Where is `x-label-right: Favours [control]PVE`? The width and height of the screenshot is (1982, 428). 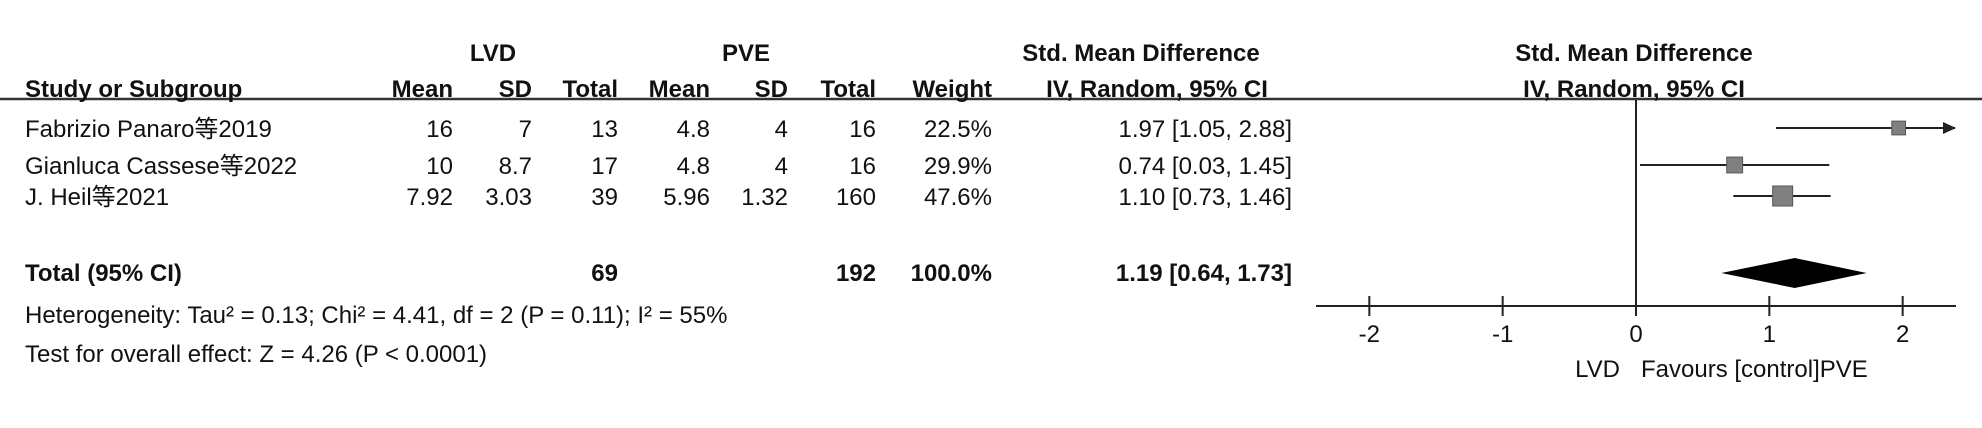
x-label-right: Favours [control]PVE is located at coordinates (1754, 369).